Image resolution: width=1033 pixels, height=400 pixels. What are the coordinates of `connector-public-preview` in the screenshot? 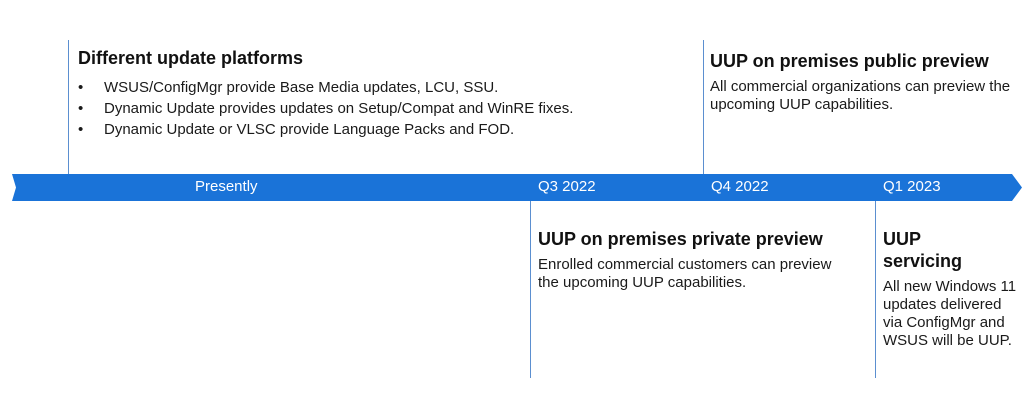 It's located at (703, 107).